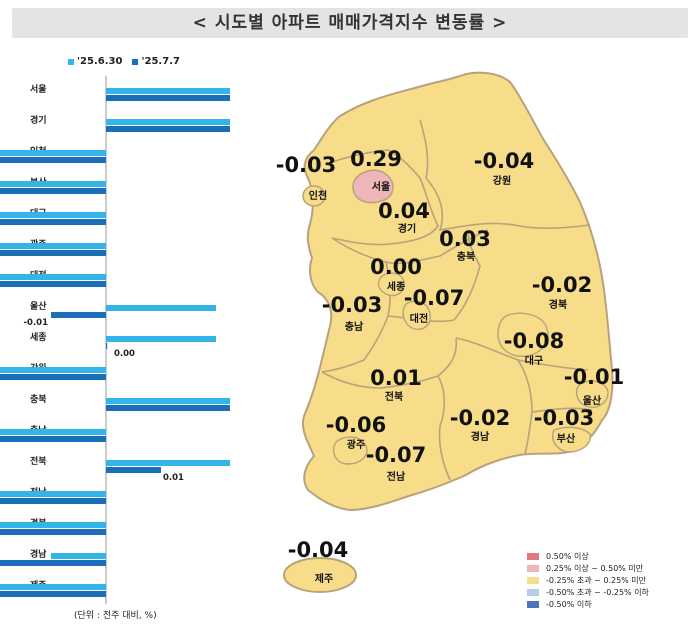  What do you see at coordinates (396, 476) in the screenshot?
I see `region-name: 전남` at bounding box center [396, 476].